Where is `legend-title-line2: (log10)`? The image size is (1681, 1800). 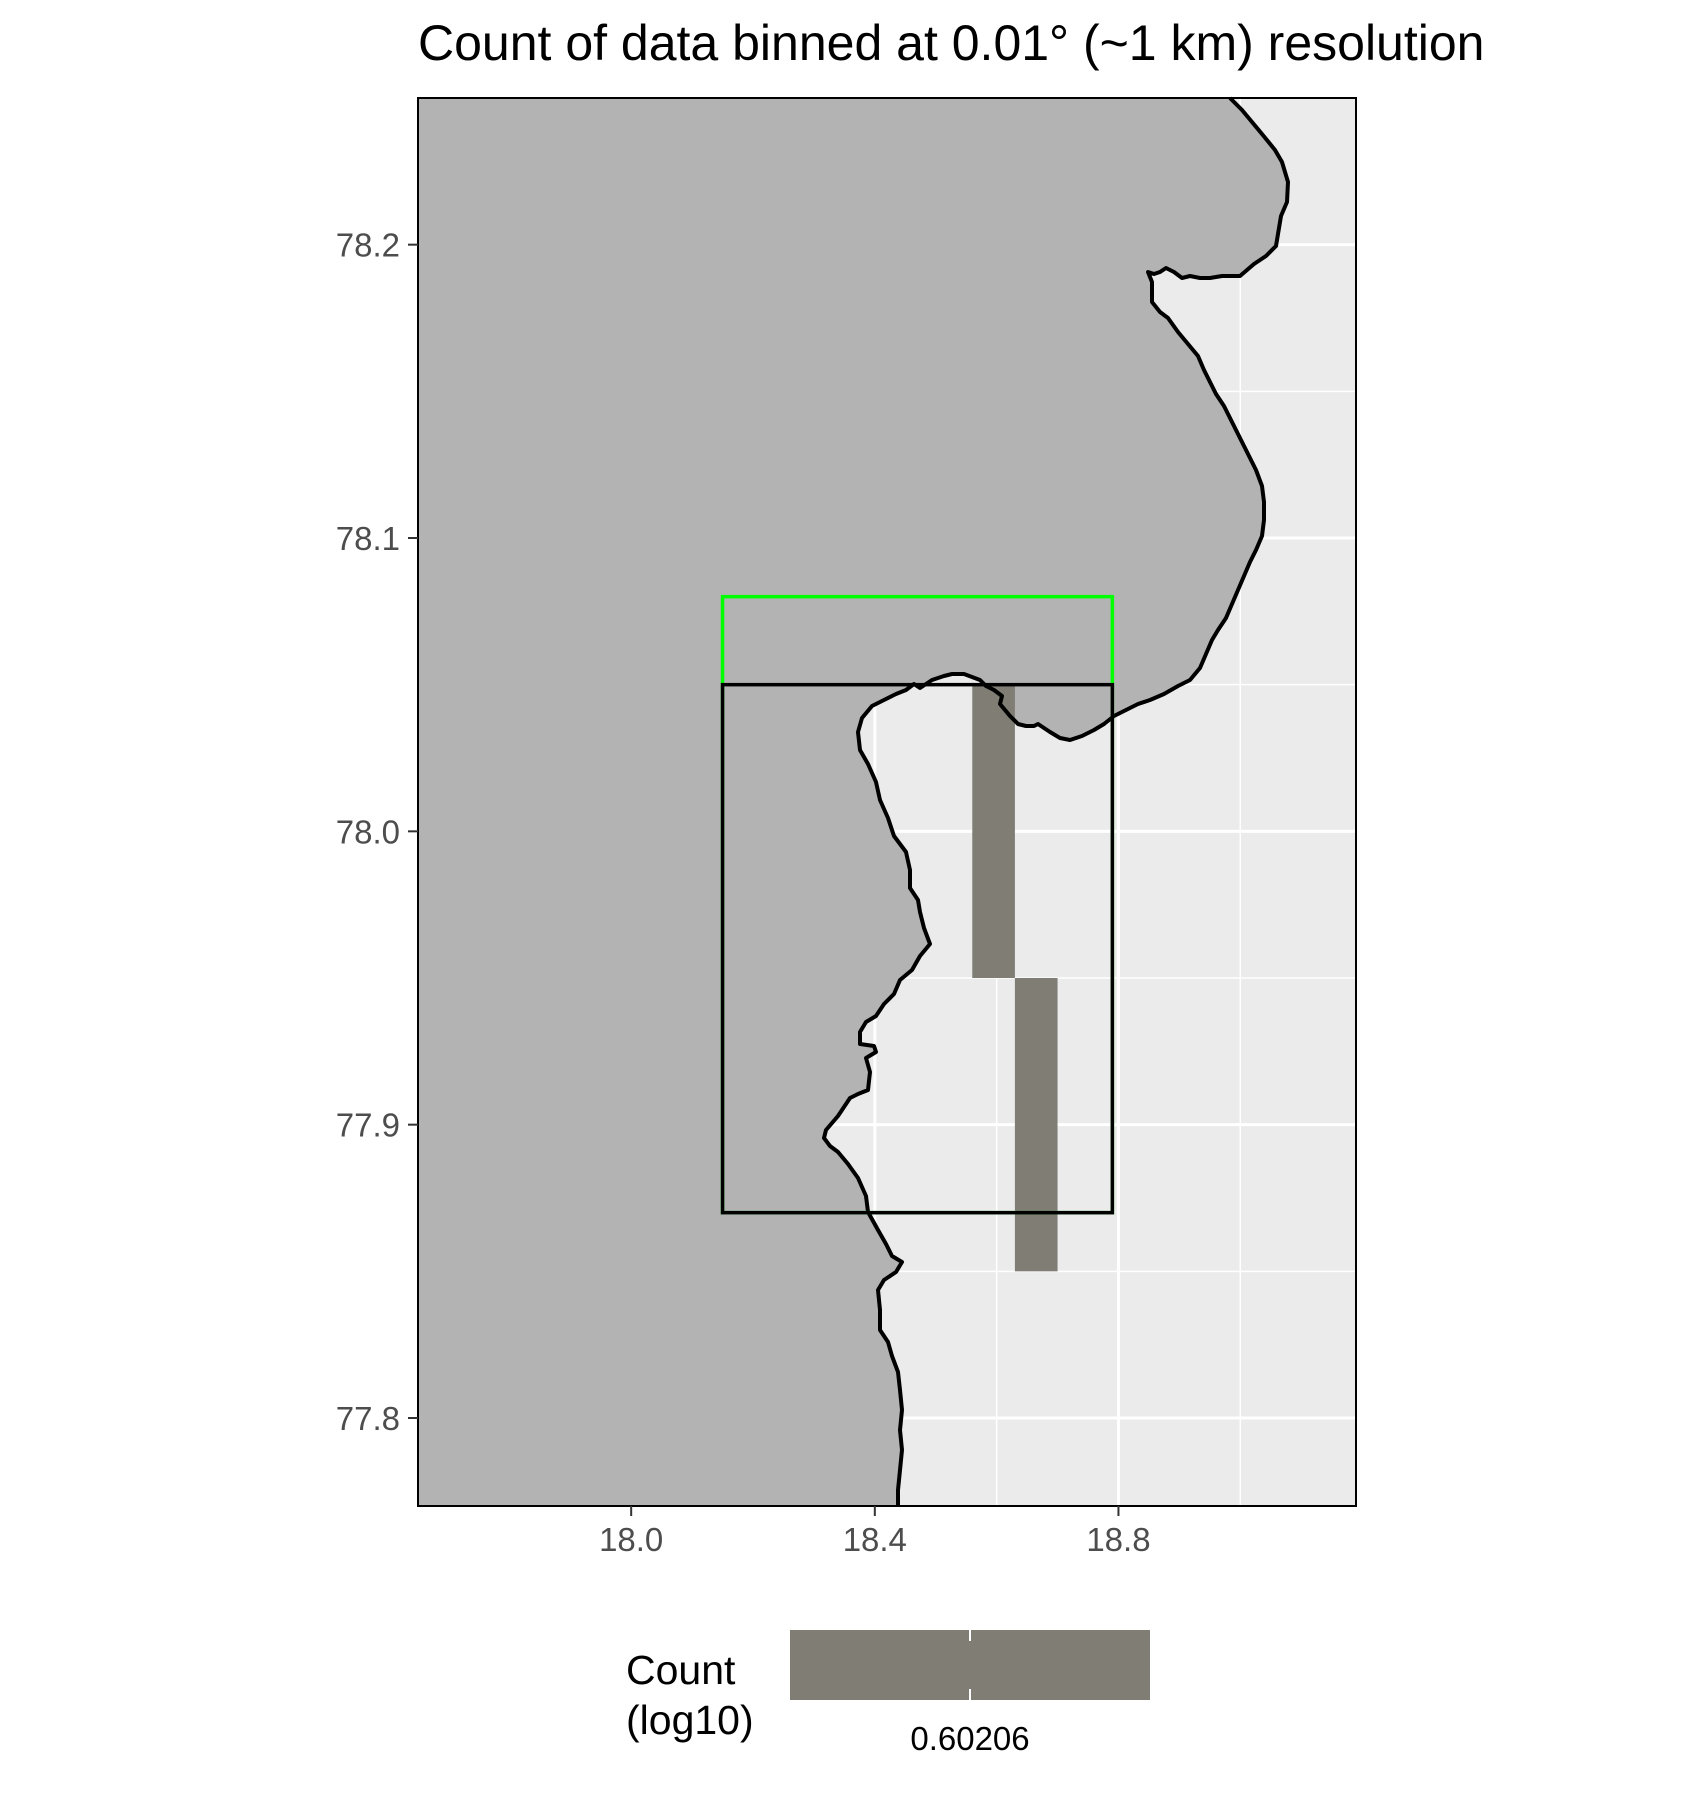
legend-title-line2: (log10) is located at coordinates (690, 1720).